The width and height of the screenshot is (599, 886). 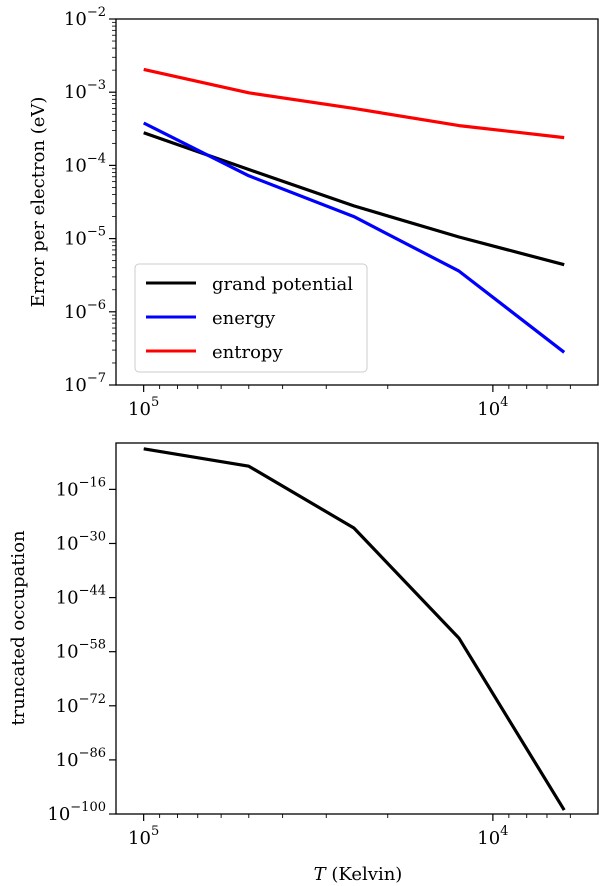 I want to click on bottom-y-axis-label: truncated occupation, so click(x=18, y=628).